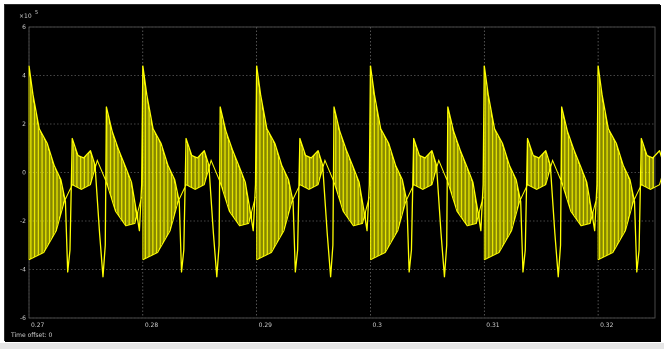  I want to click on y-exponent-label: 5, so click(36, 13).